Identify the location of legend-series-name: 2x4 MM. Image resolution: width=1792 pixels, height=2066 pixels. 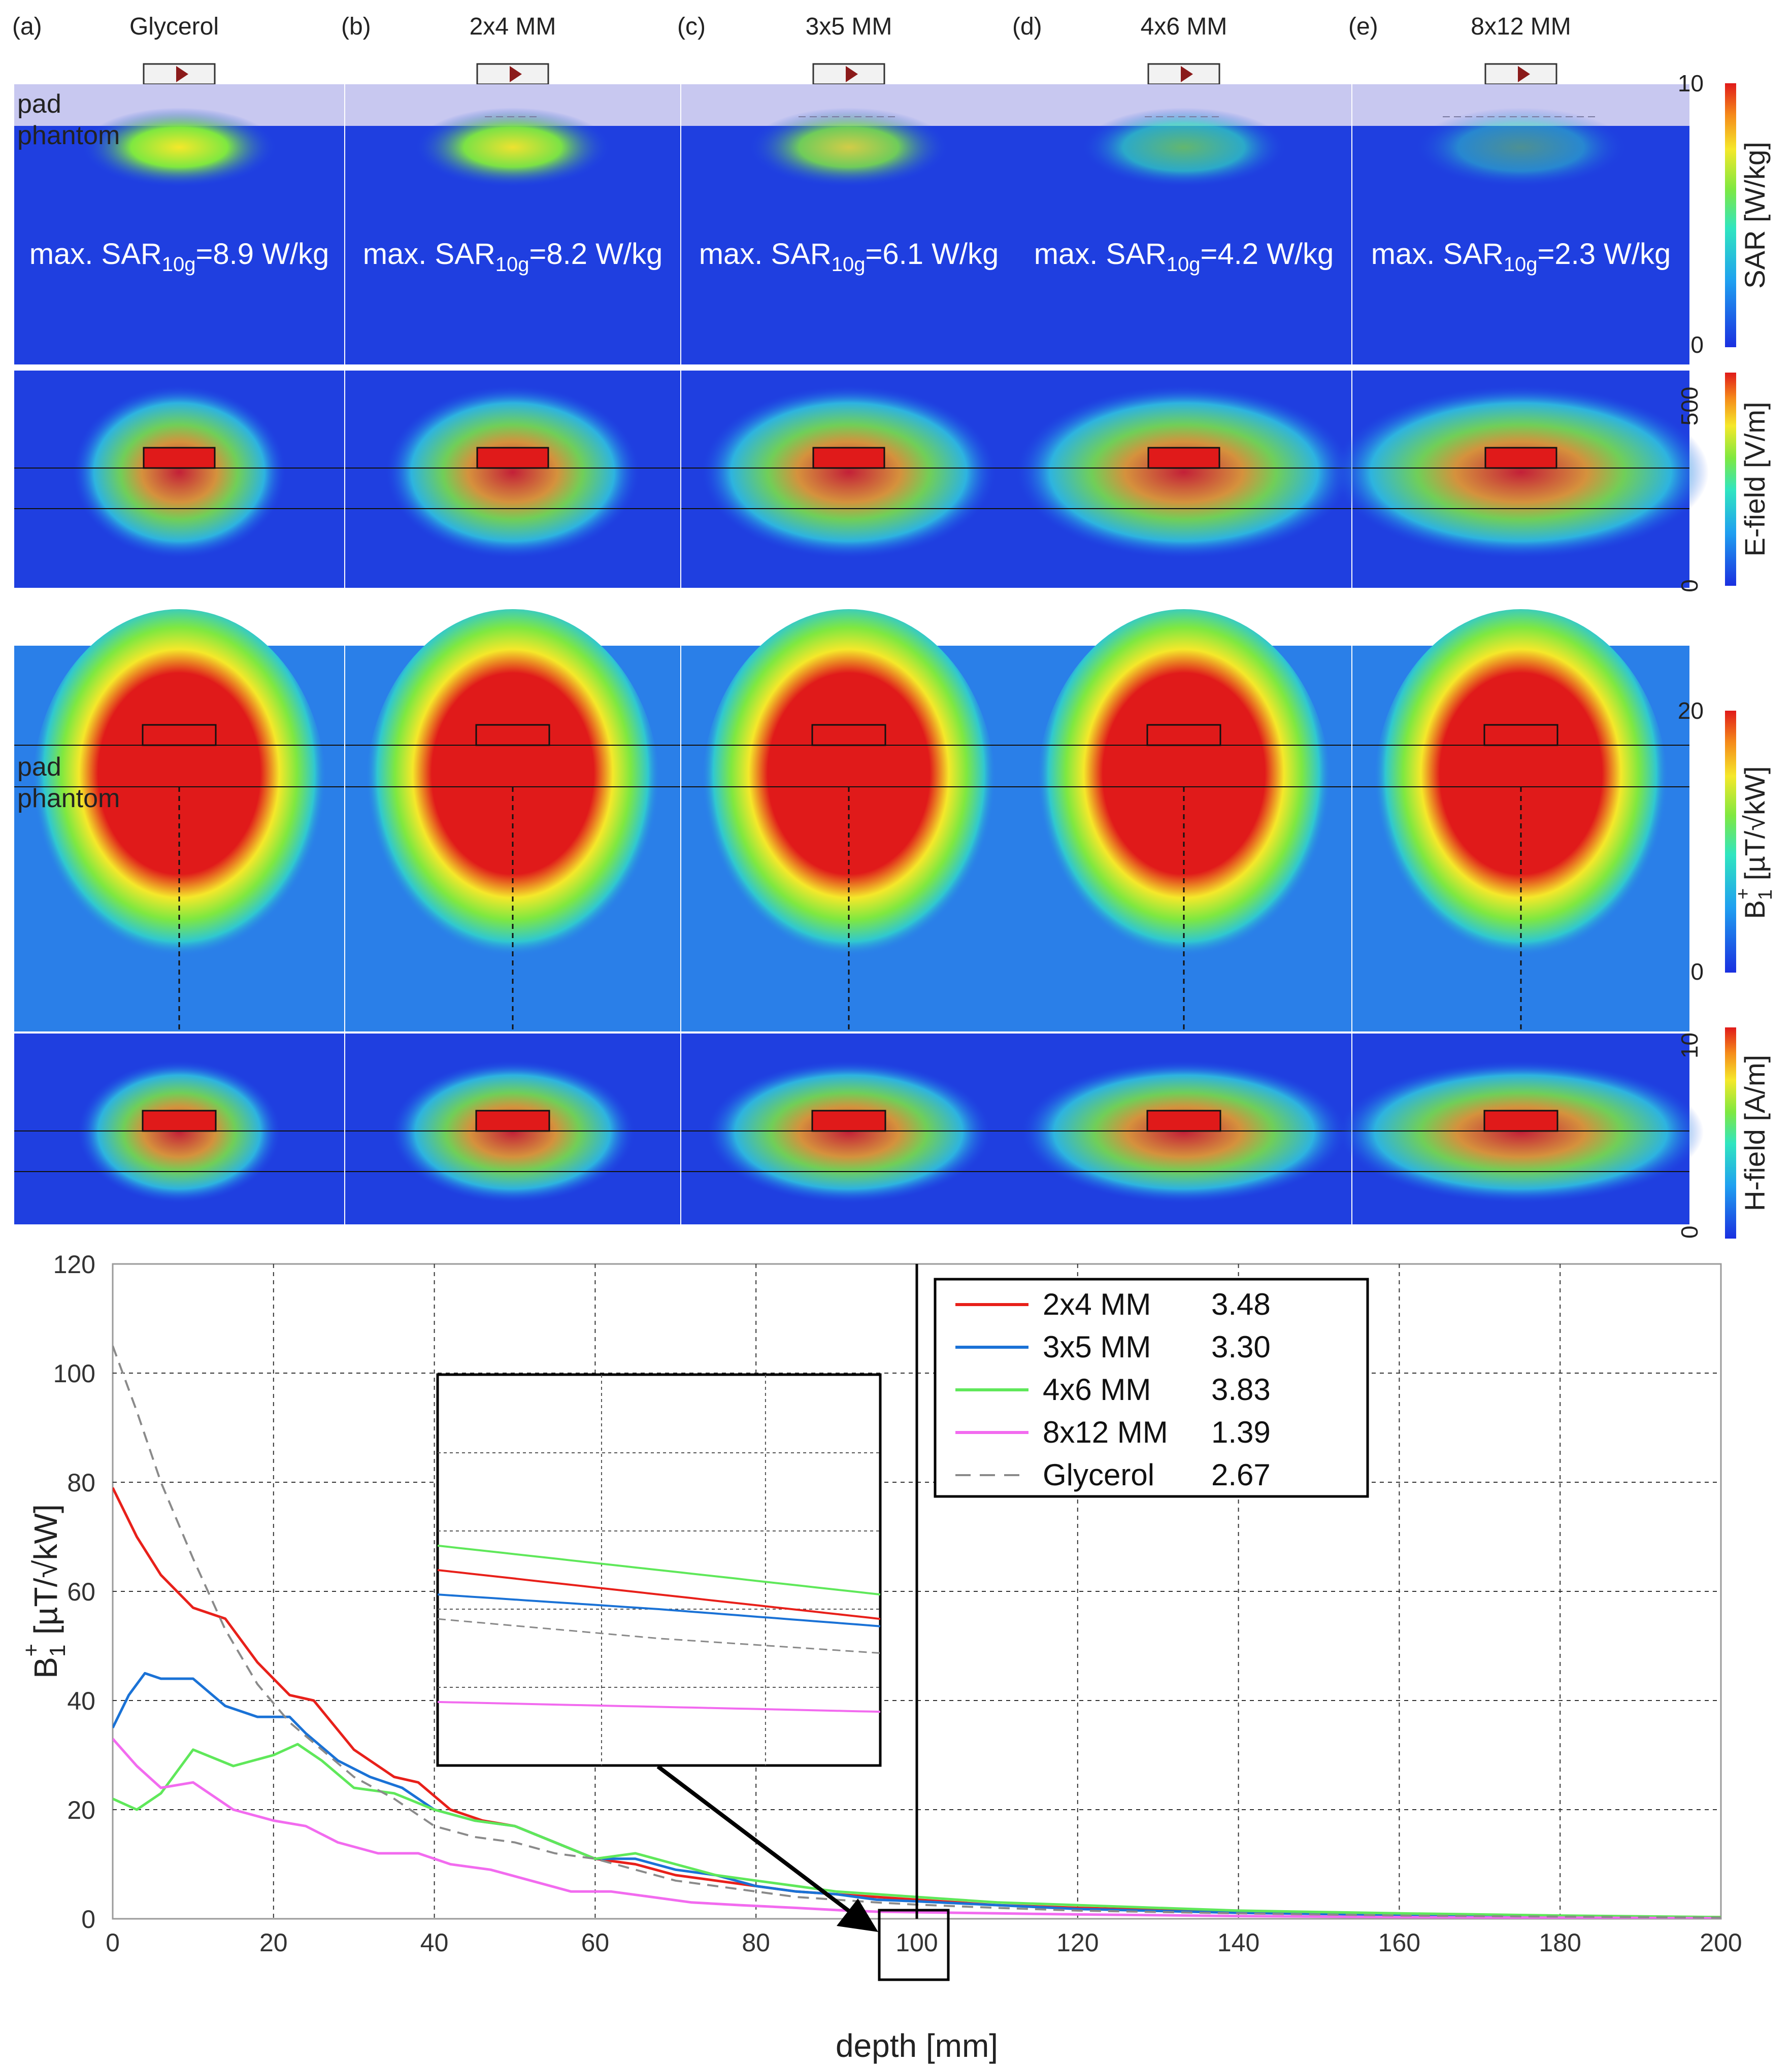
(1097, 1304).